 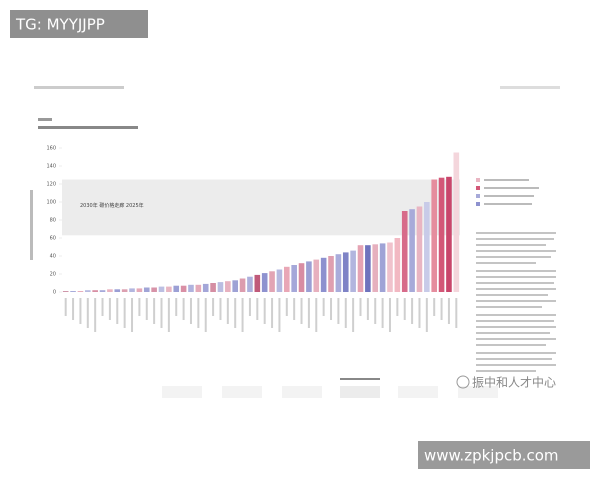 I want to click on watermark-text: TG: MYYJJPP, so click(x=60, y=25).